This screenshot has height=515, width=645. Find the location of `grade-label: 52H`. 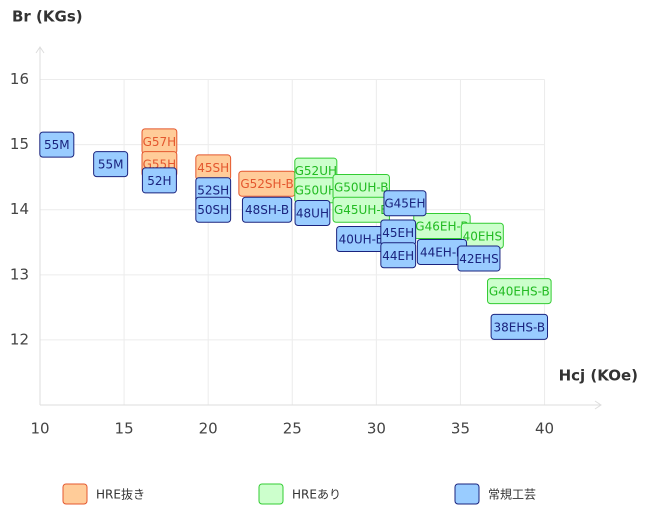

grade-label: 52H is located at coordinates (159, 181).